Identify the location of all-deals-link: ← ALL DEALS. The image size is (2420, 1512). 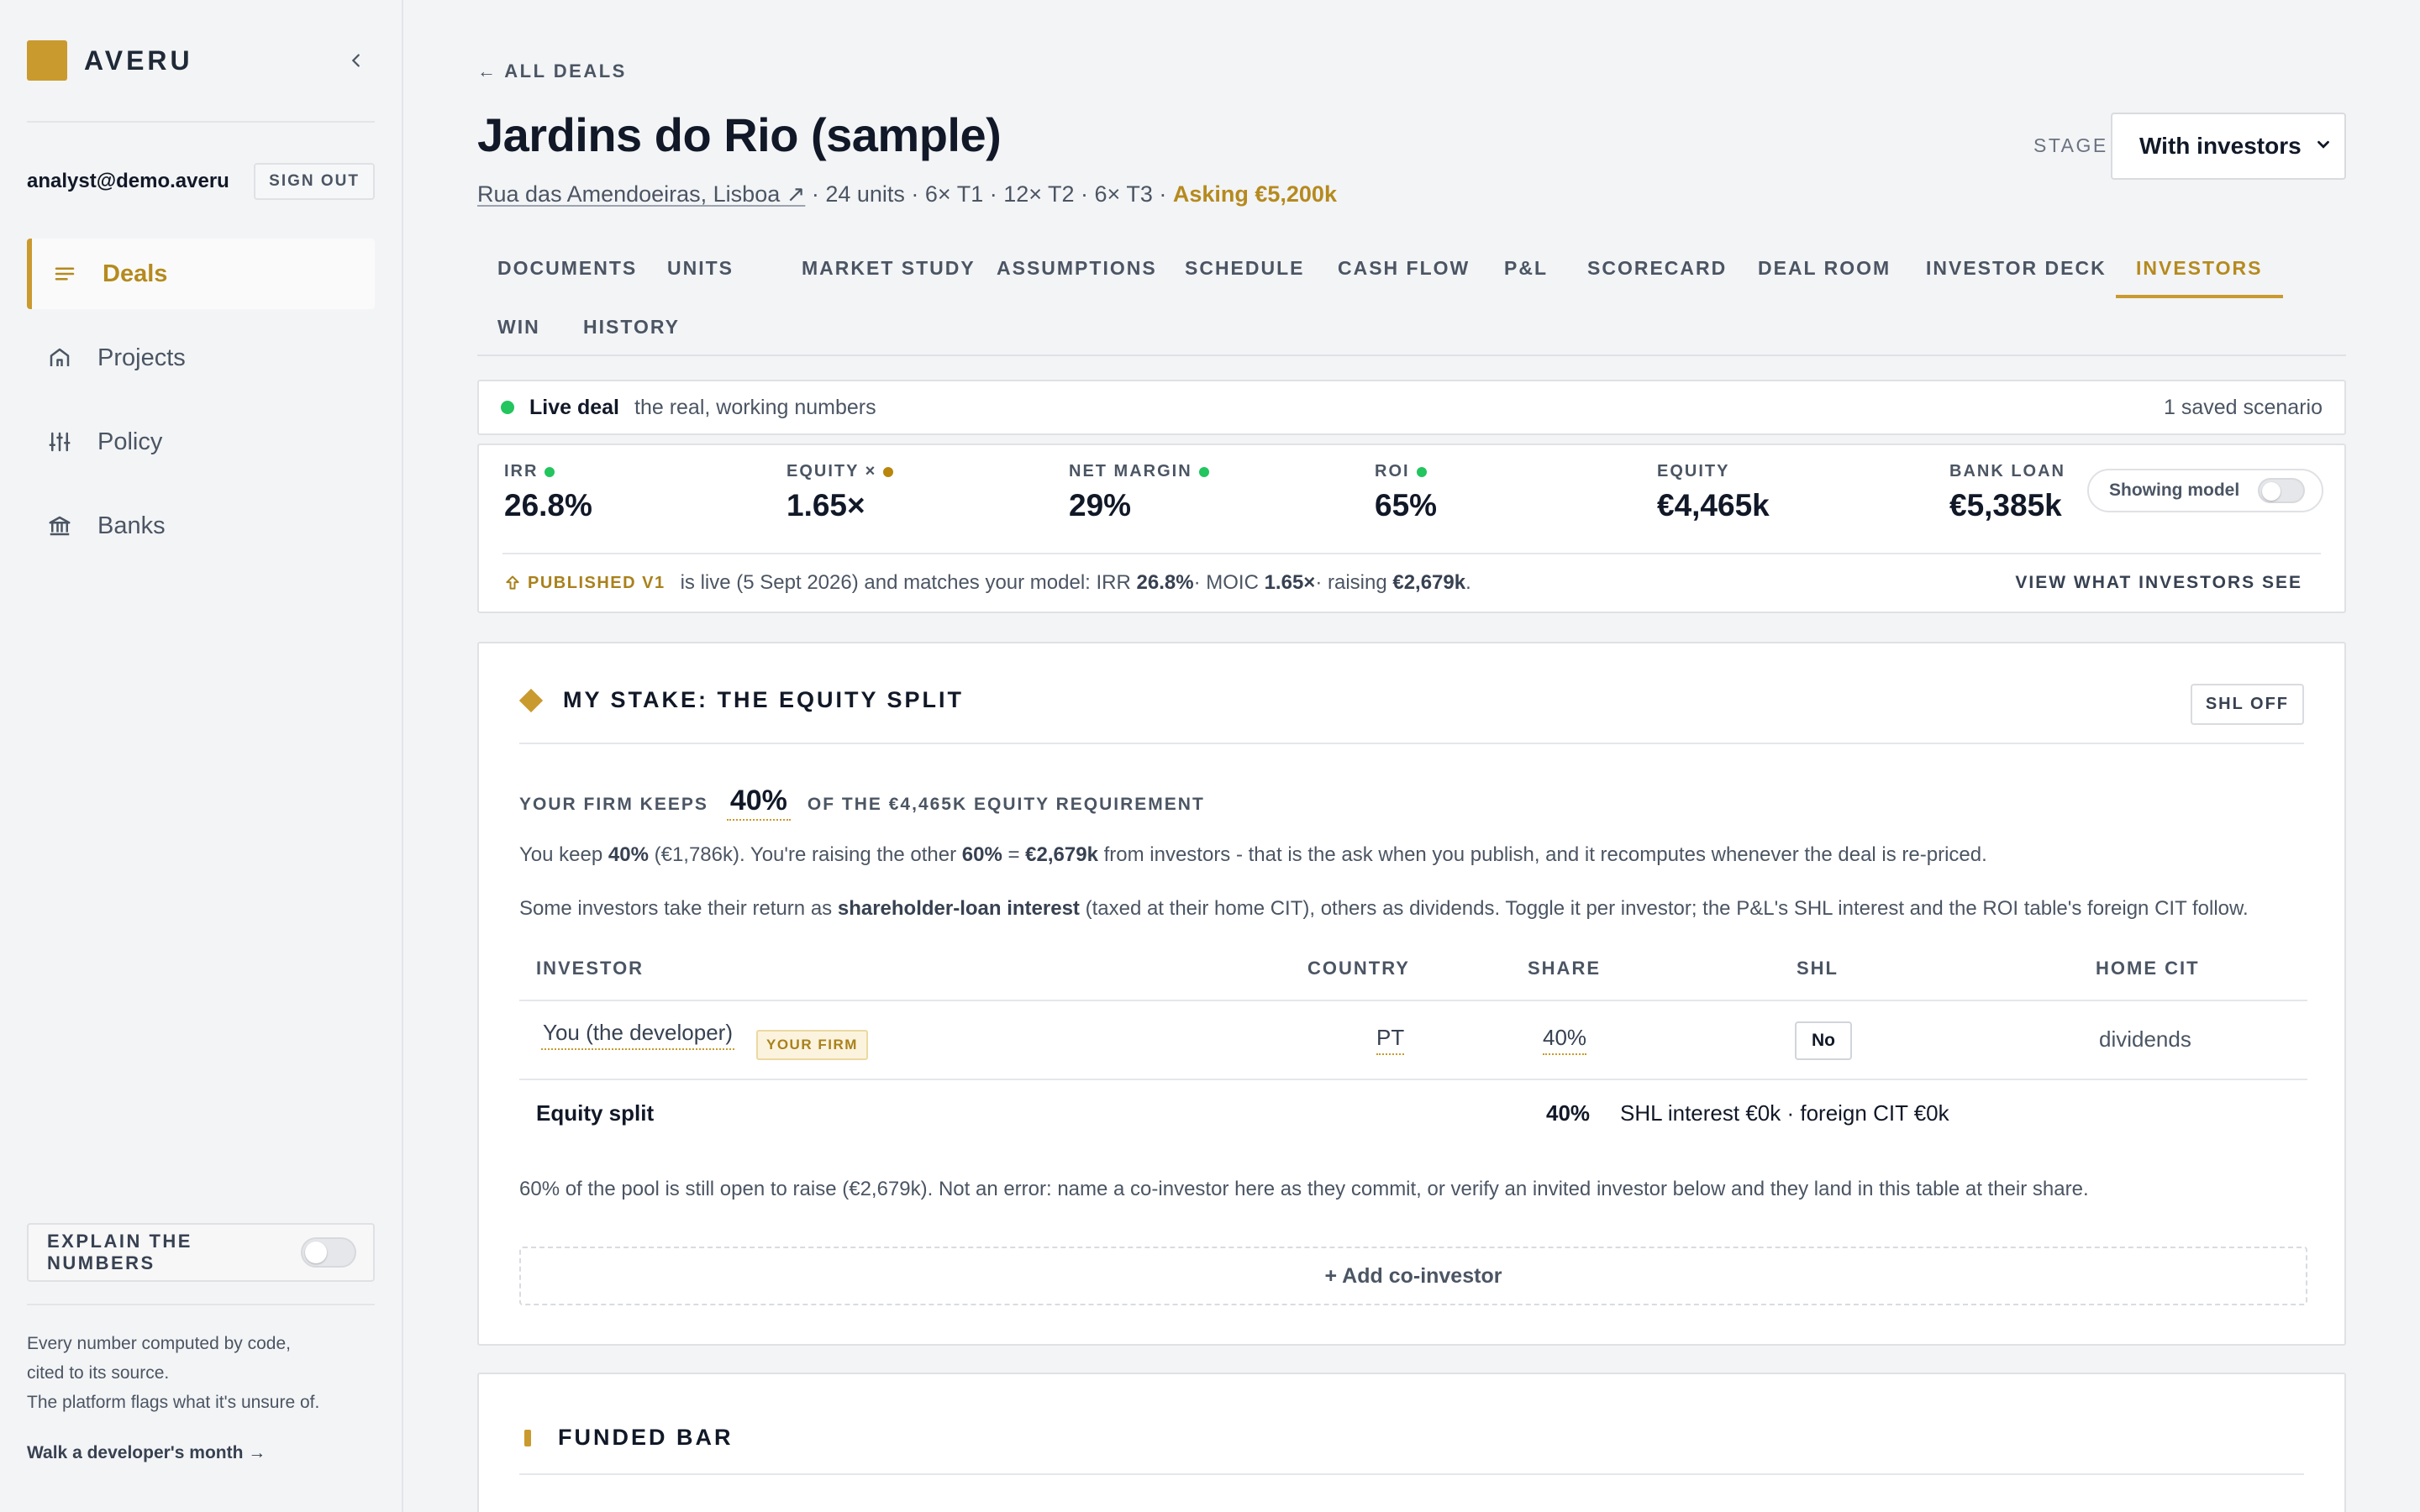
(552, 70).